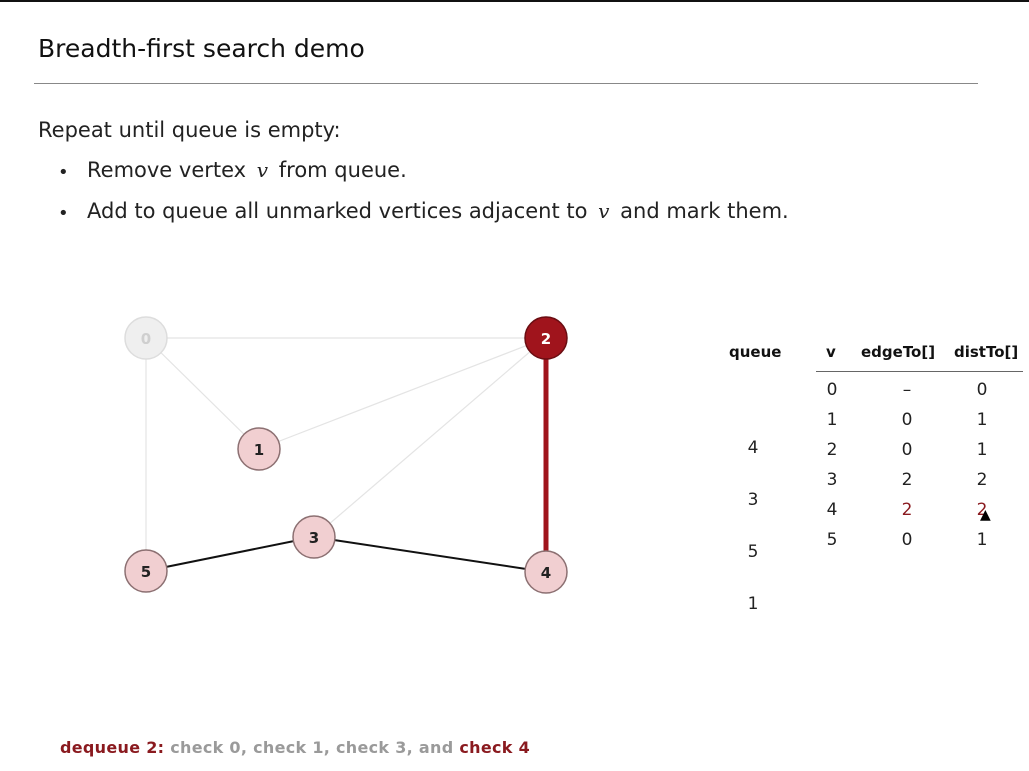 Image resolution: width=1029 pixels, height=771 pixels. I want to click on bullet-item: • Remove vertex v from queue., so click(423, 178).